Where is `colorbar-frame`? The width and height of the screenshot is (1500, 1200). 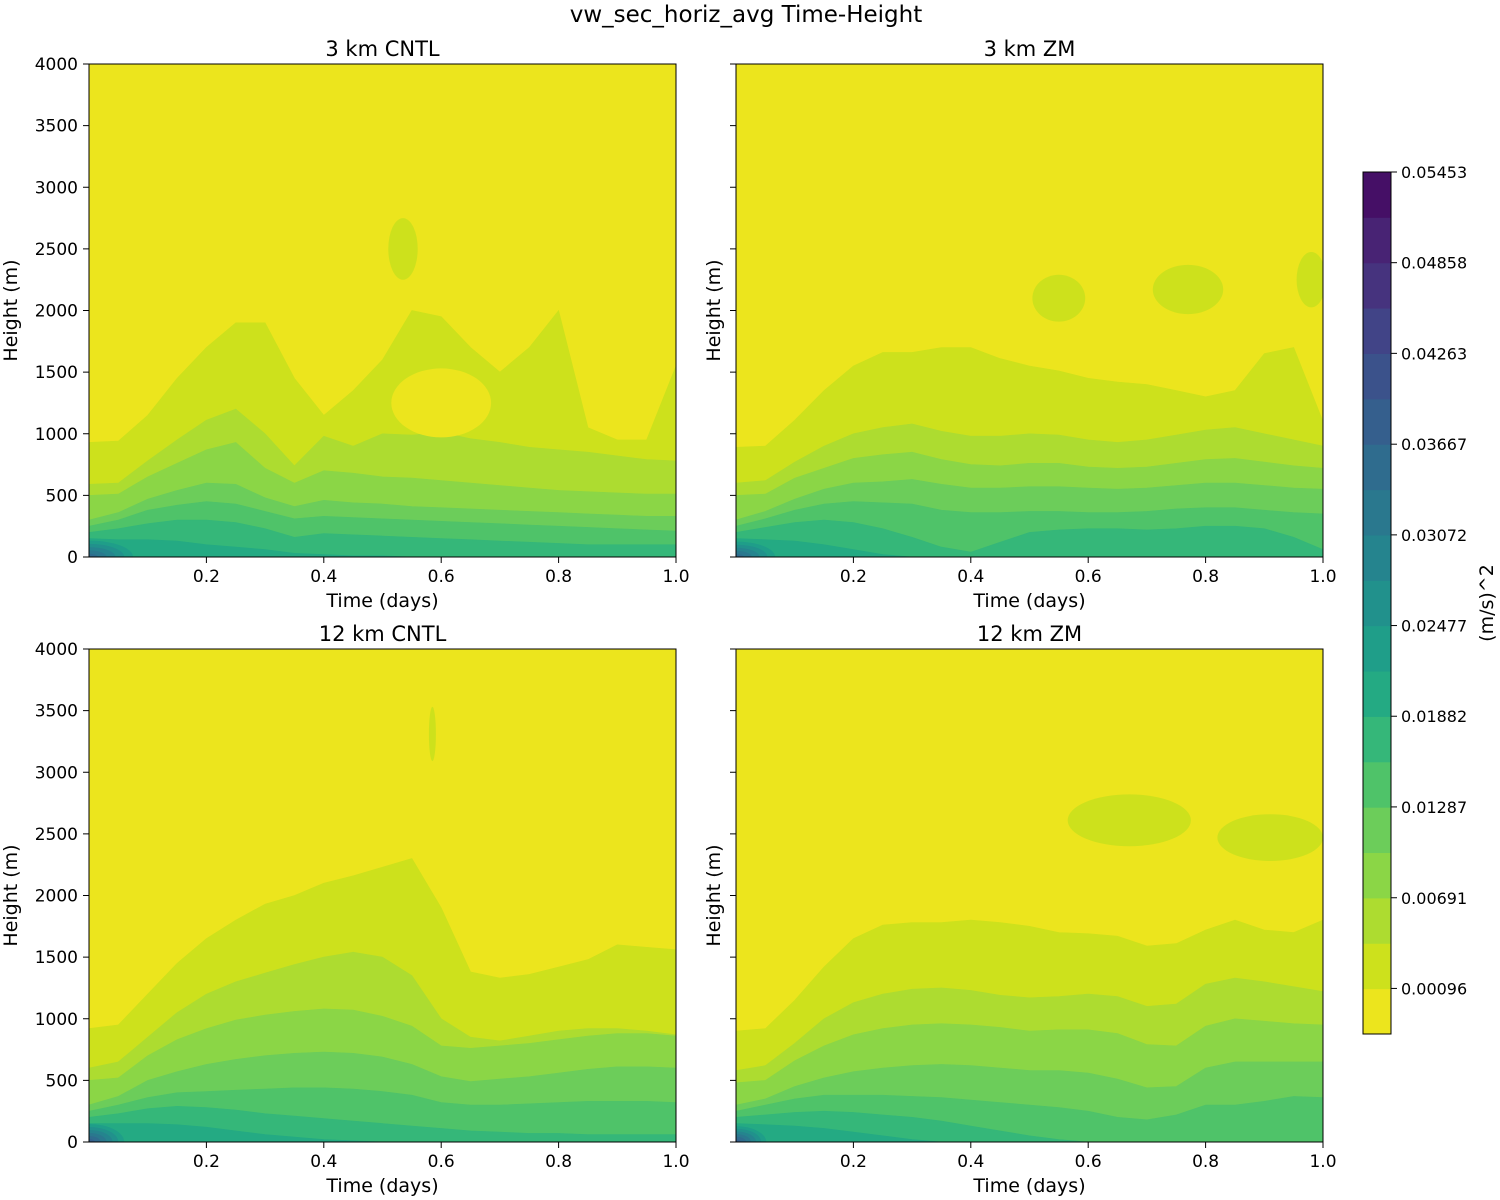
colorbar-frame is located at coordinates (1377, 603).